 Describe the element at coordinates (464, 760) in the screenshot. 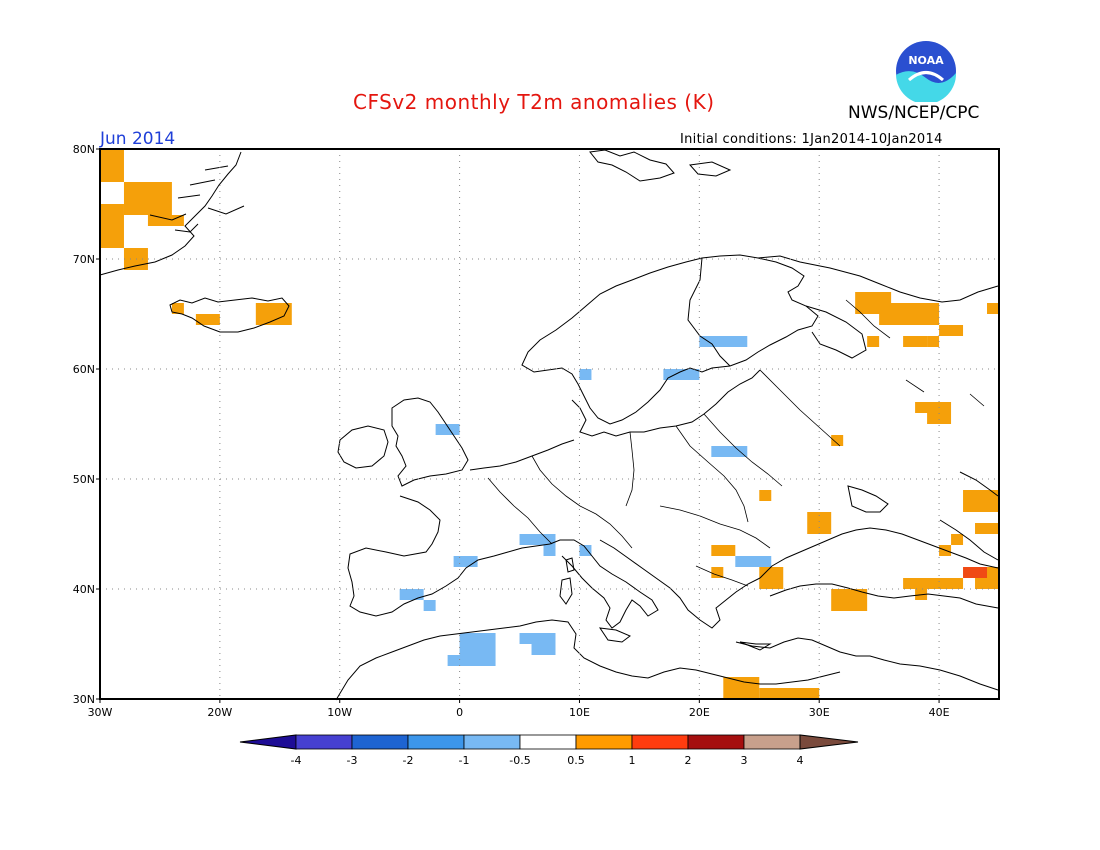

I see `colorbar-label: -1` at that location.